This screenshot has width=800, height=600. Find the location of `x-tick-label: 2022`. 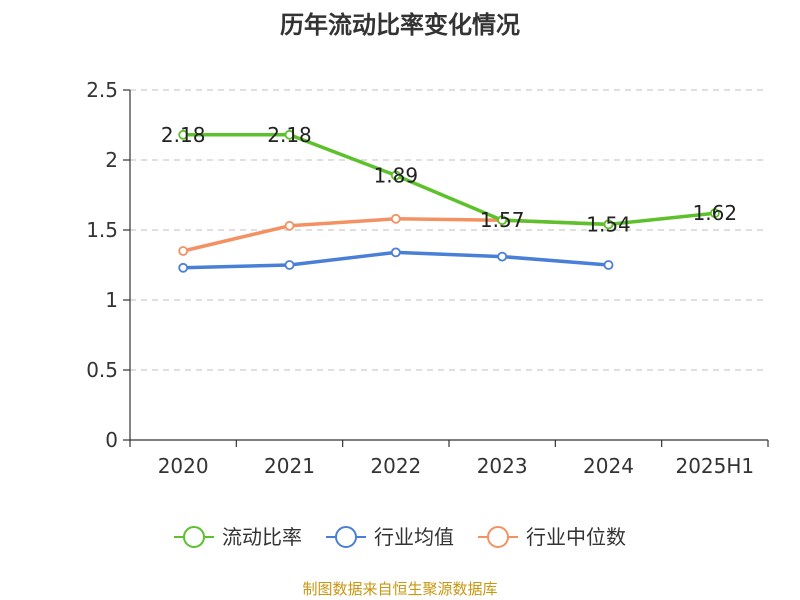

x-tick-label: 2022 is located at coordinates (395, 466).